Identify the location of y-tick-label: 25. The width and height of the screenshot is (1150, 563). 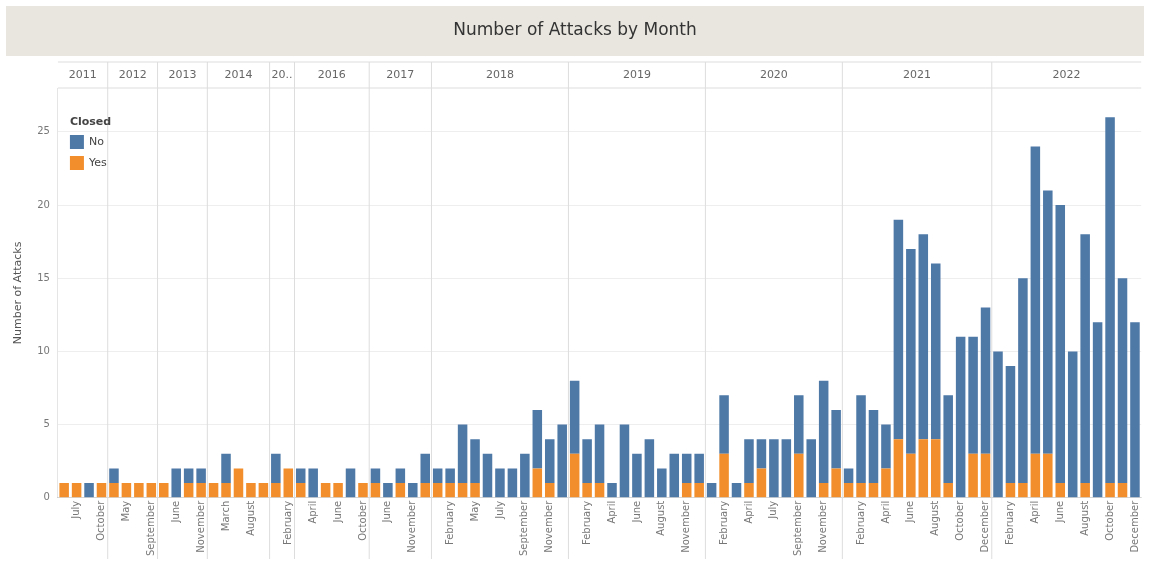
(43, 131).